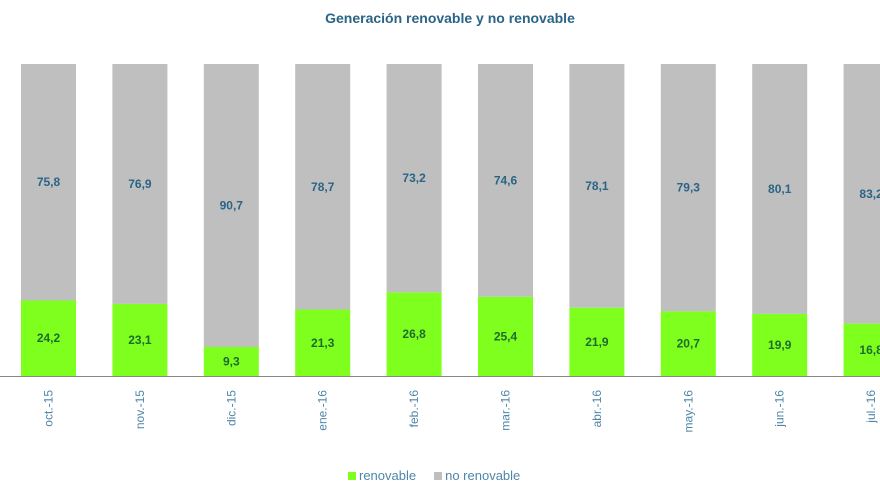 Image resolution: width=880 pixels, height=495 pixels. I want to click on data-label-renovable-5: 25,4, so click(506, 336).